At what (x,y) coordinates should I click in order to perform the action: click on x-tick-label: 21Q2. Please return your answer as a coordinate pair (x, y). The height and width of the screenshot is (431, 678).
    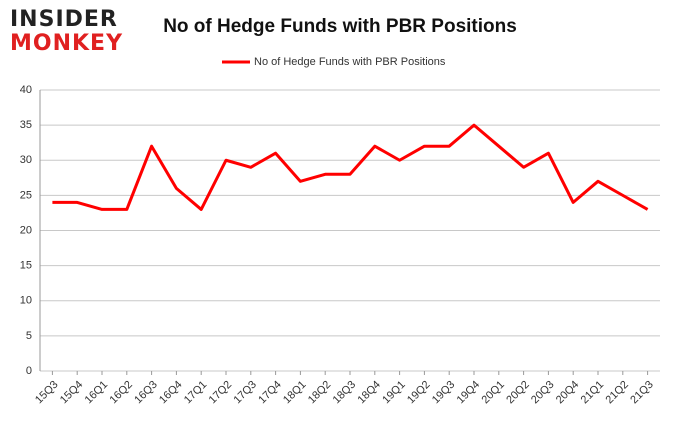
    Looking at the image, I should click on (617, 393).